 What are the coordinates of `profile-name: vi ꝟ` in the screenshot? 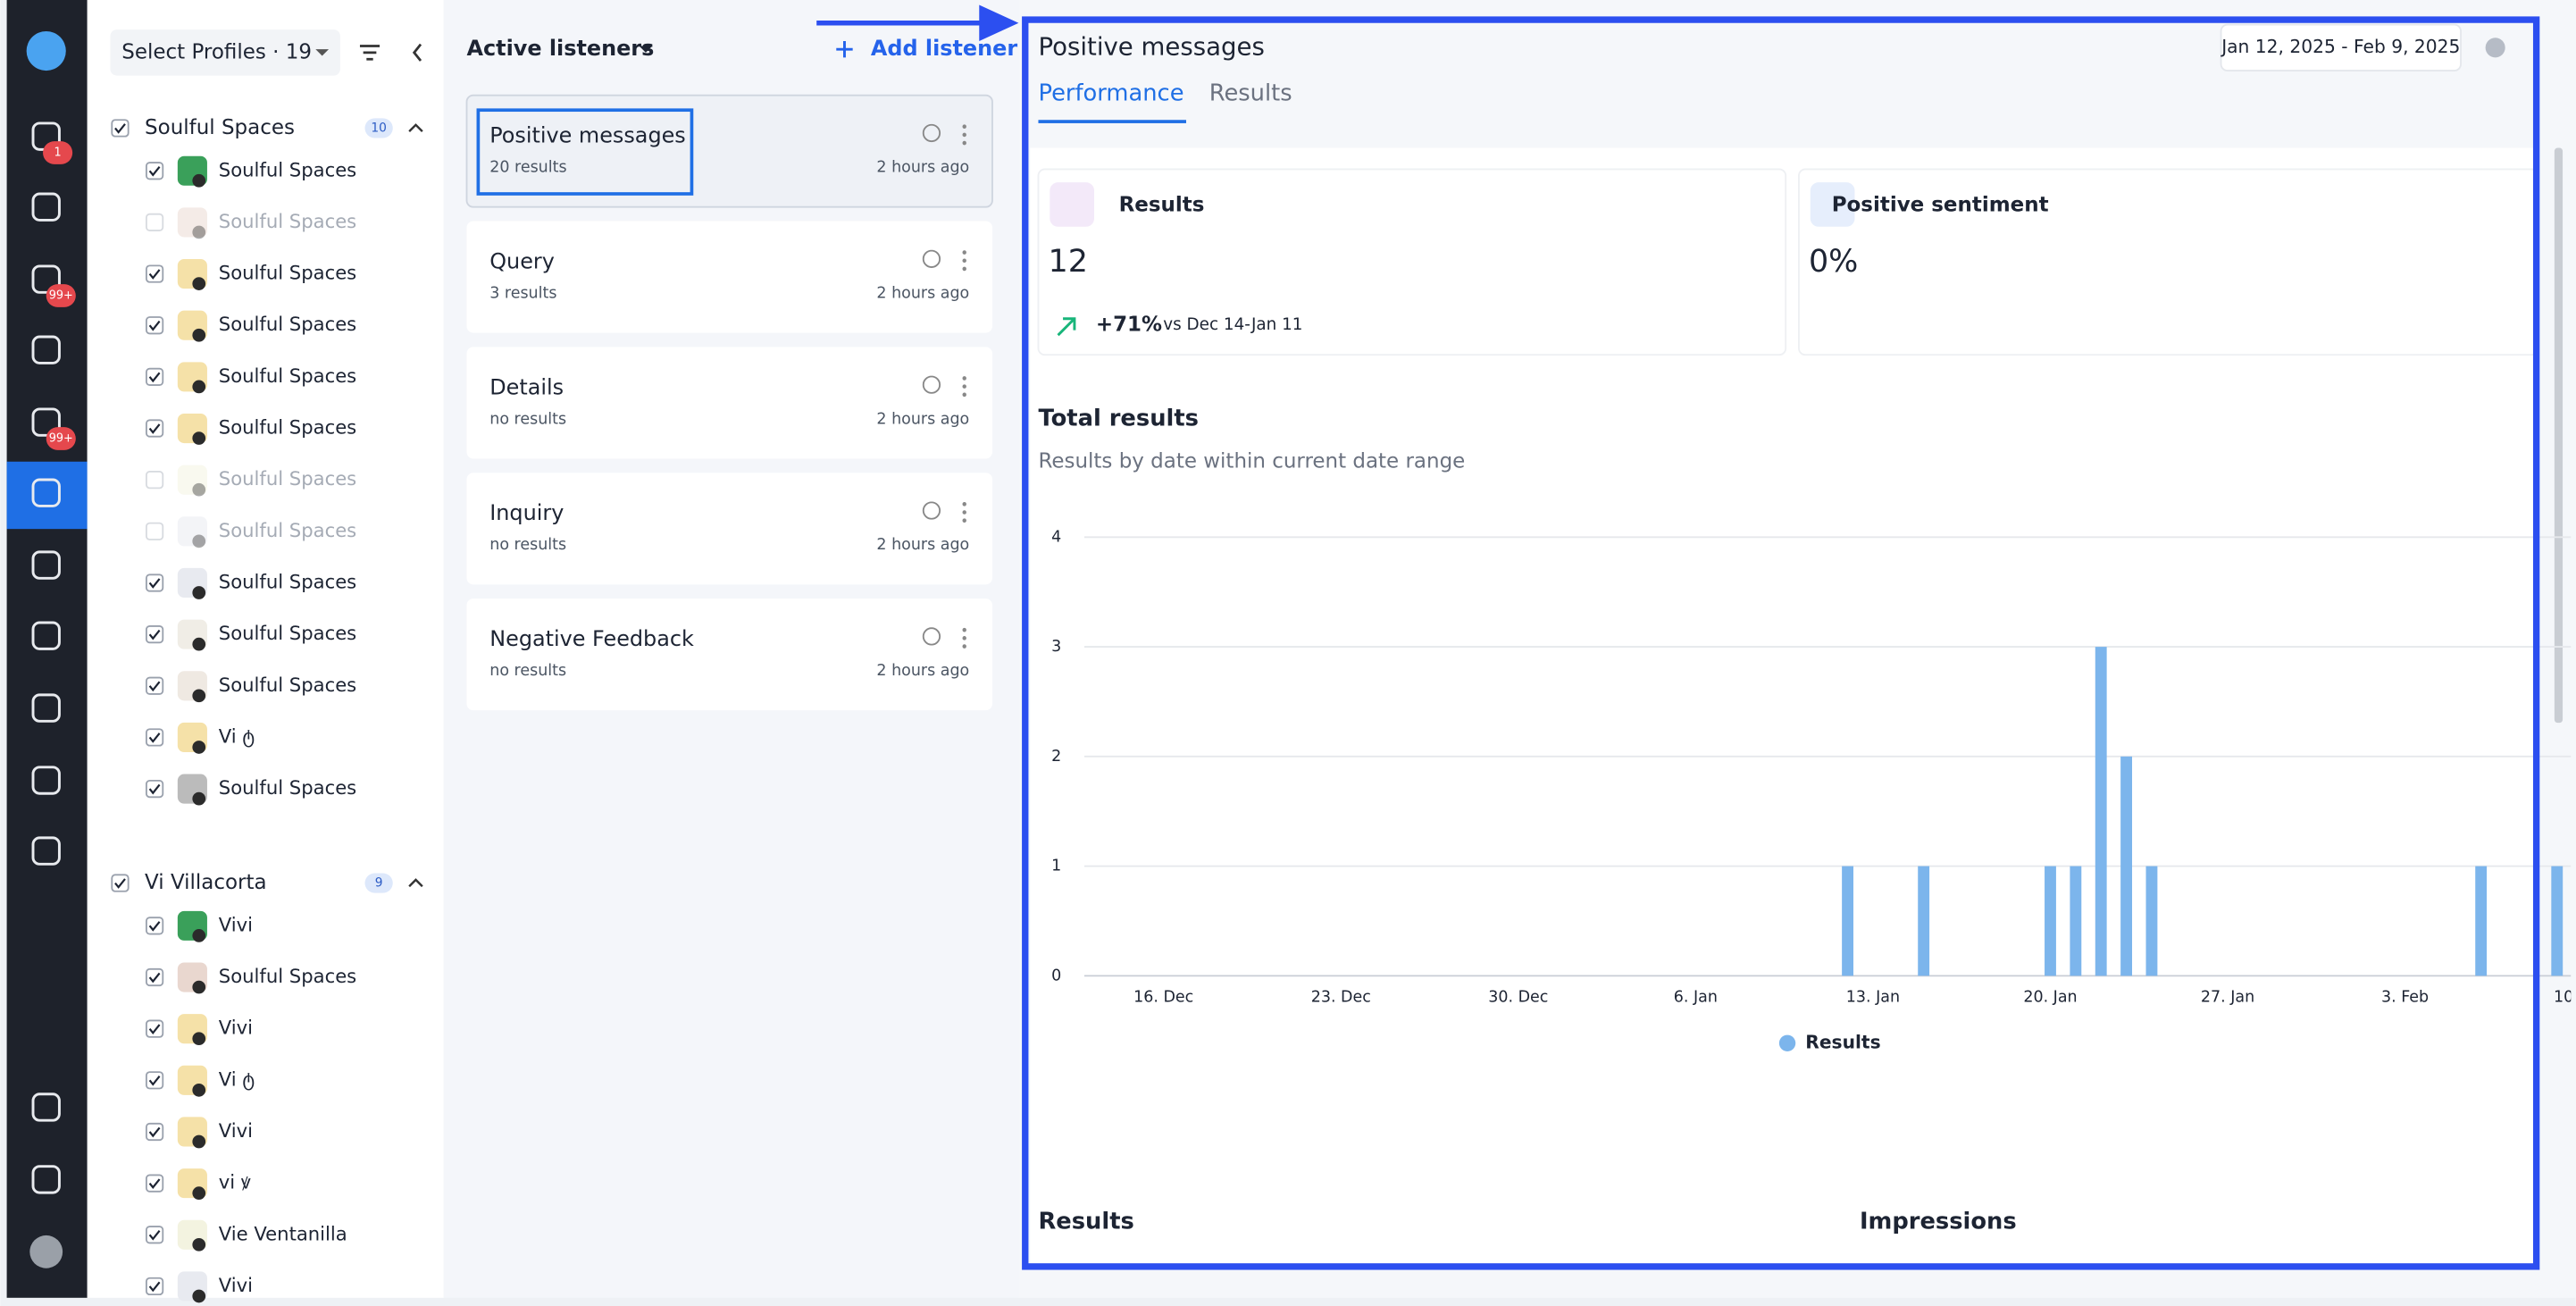 It's located at (235, 1182).